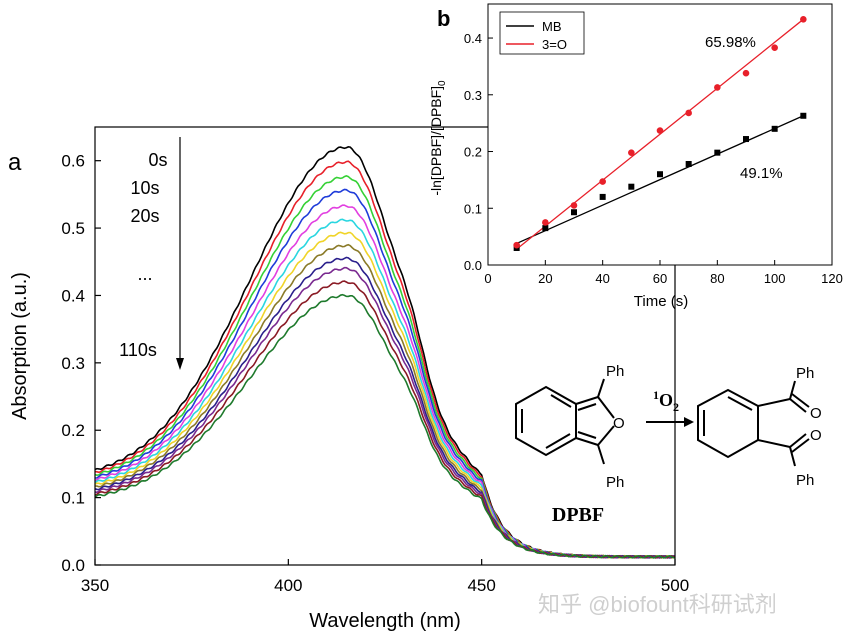 The width and height of the screenshot is (850, 643). Describe the element at coordinates (73, 498) in the screenshot. I see `panel-a-y-tick-label: 0.1` at that location.